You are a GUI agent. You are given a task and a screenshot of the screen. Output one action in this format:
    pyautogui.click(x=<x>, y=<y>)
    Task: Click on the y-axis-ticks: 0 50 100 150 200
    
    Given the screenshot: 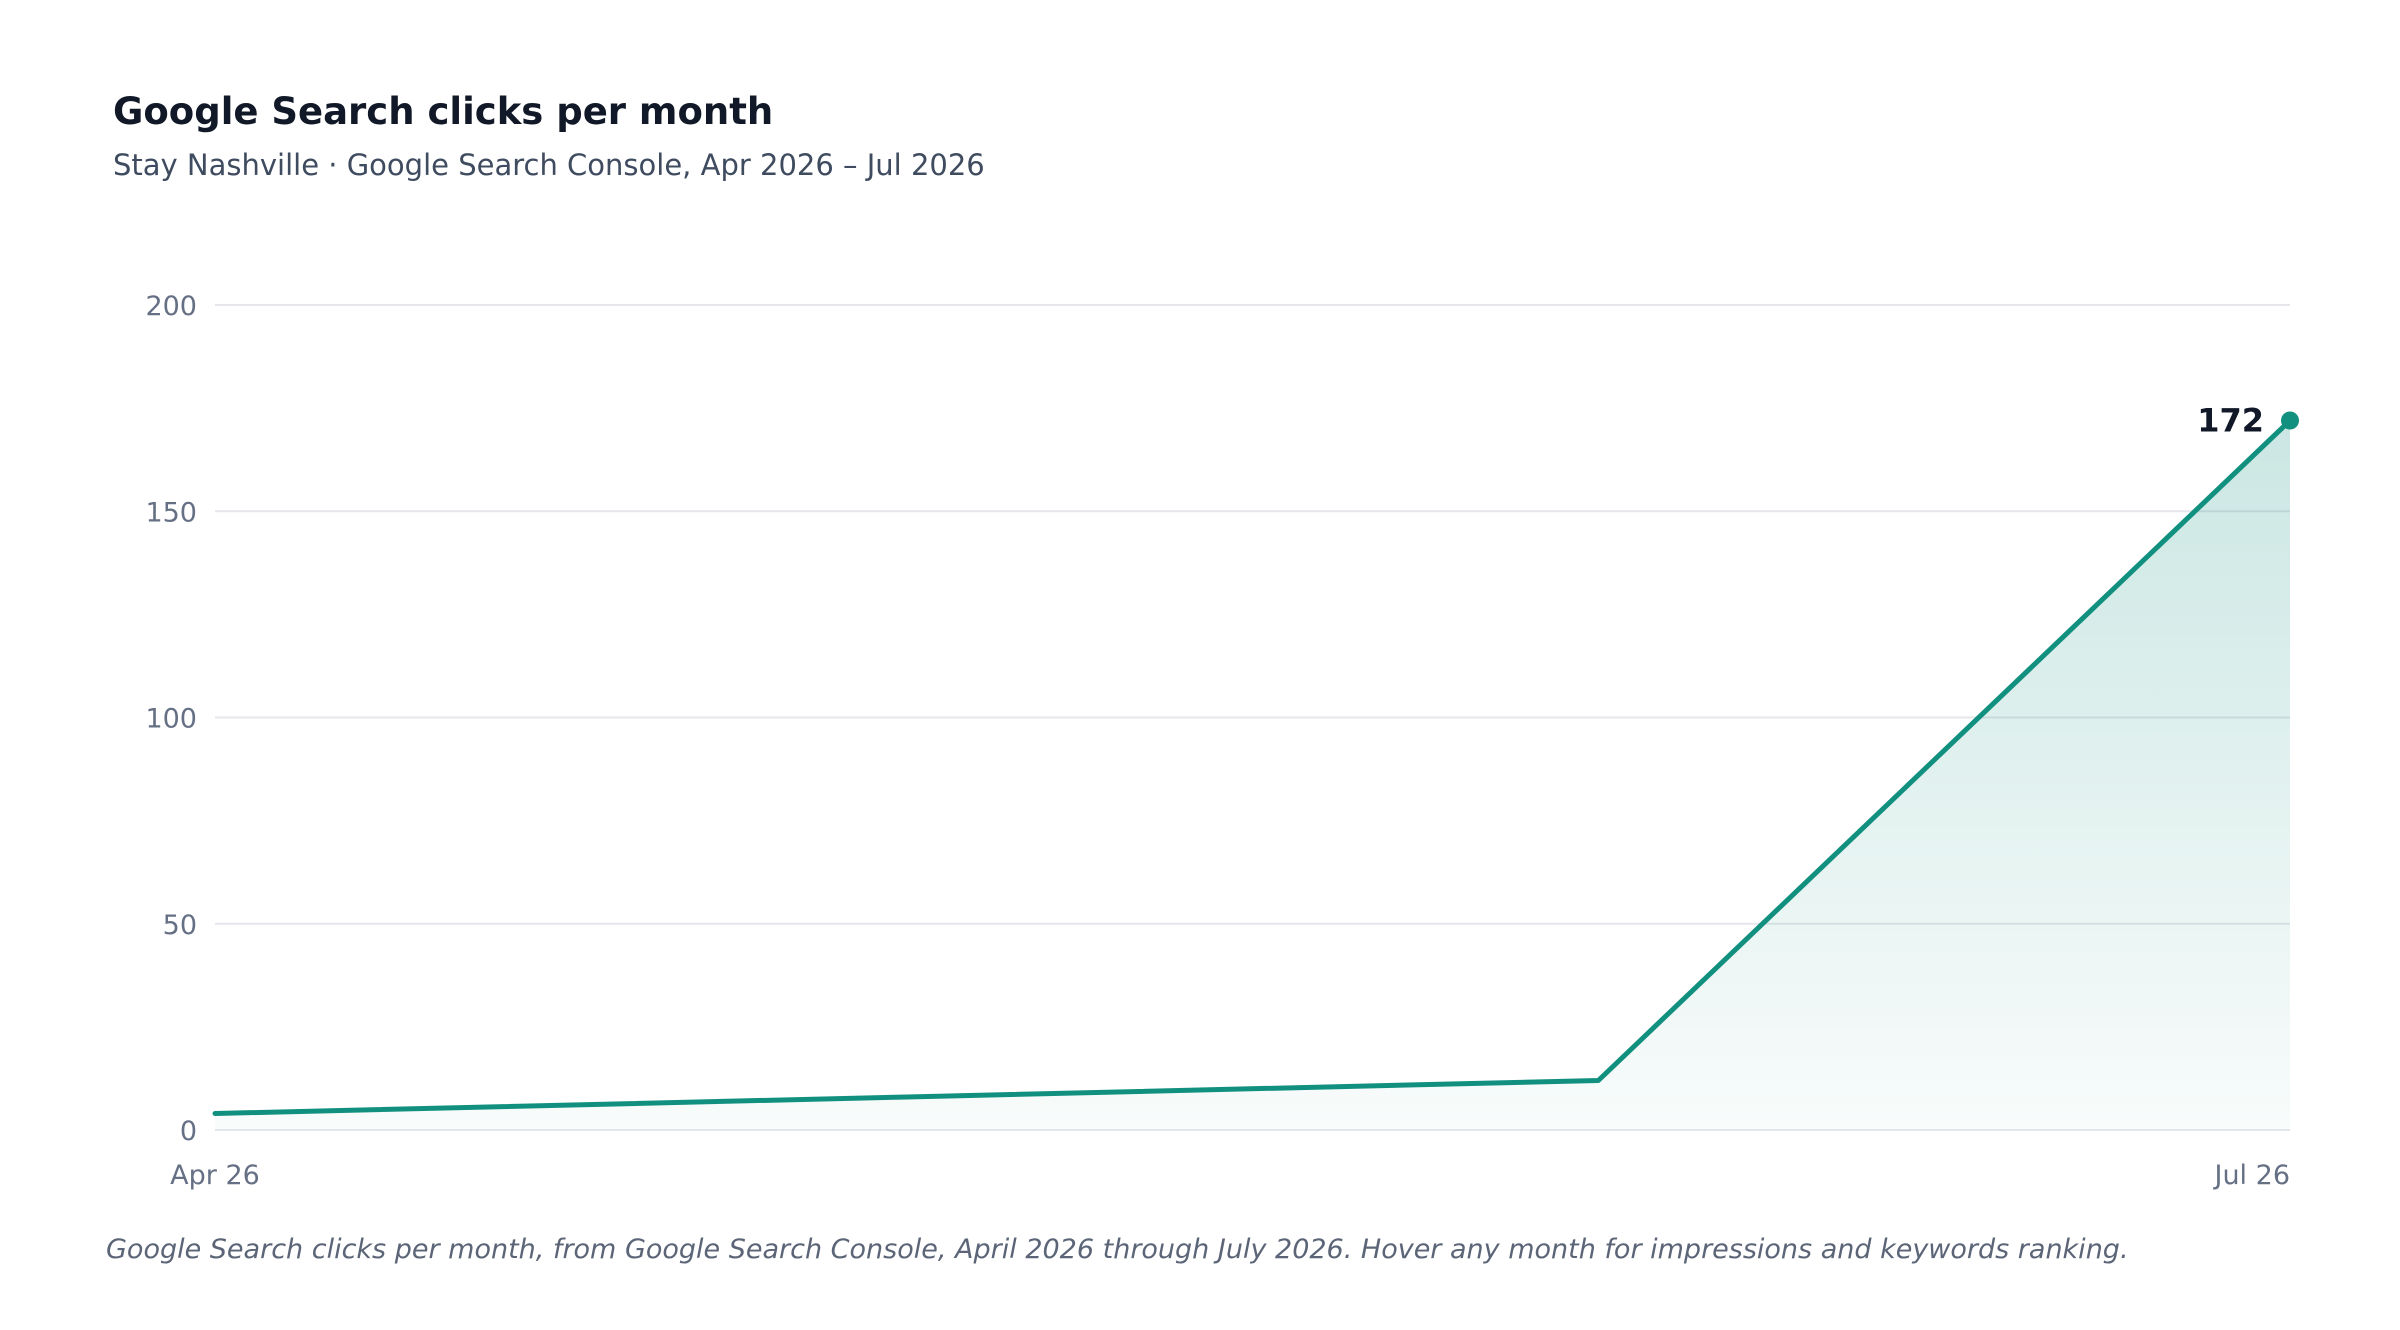 What is the action you would take?
    pyautogui.click(x=171, y=719)
    